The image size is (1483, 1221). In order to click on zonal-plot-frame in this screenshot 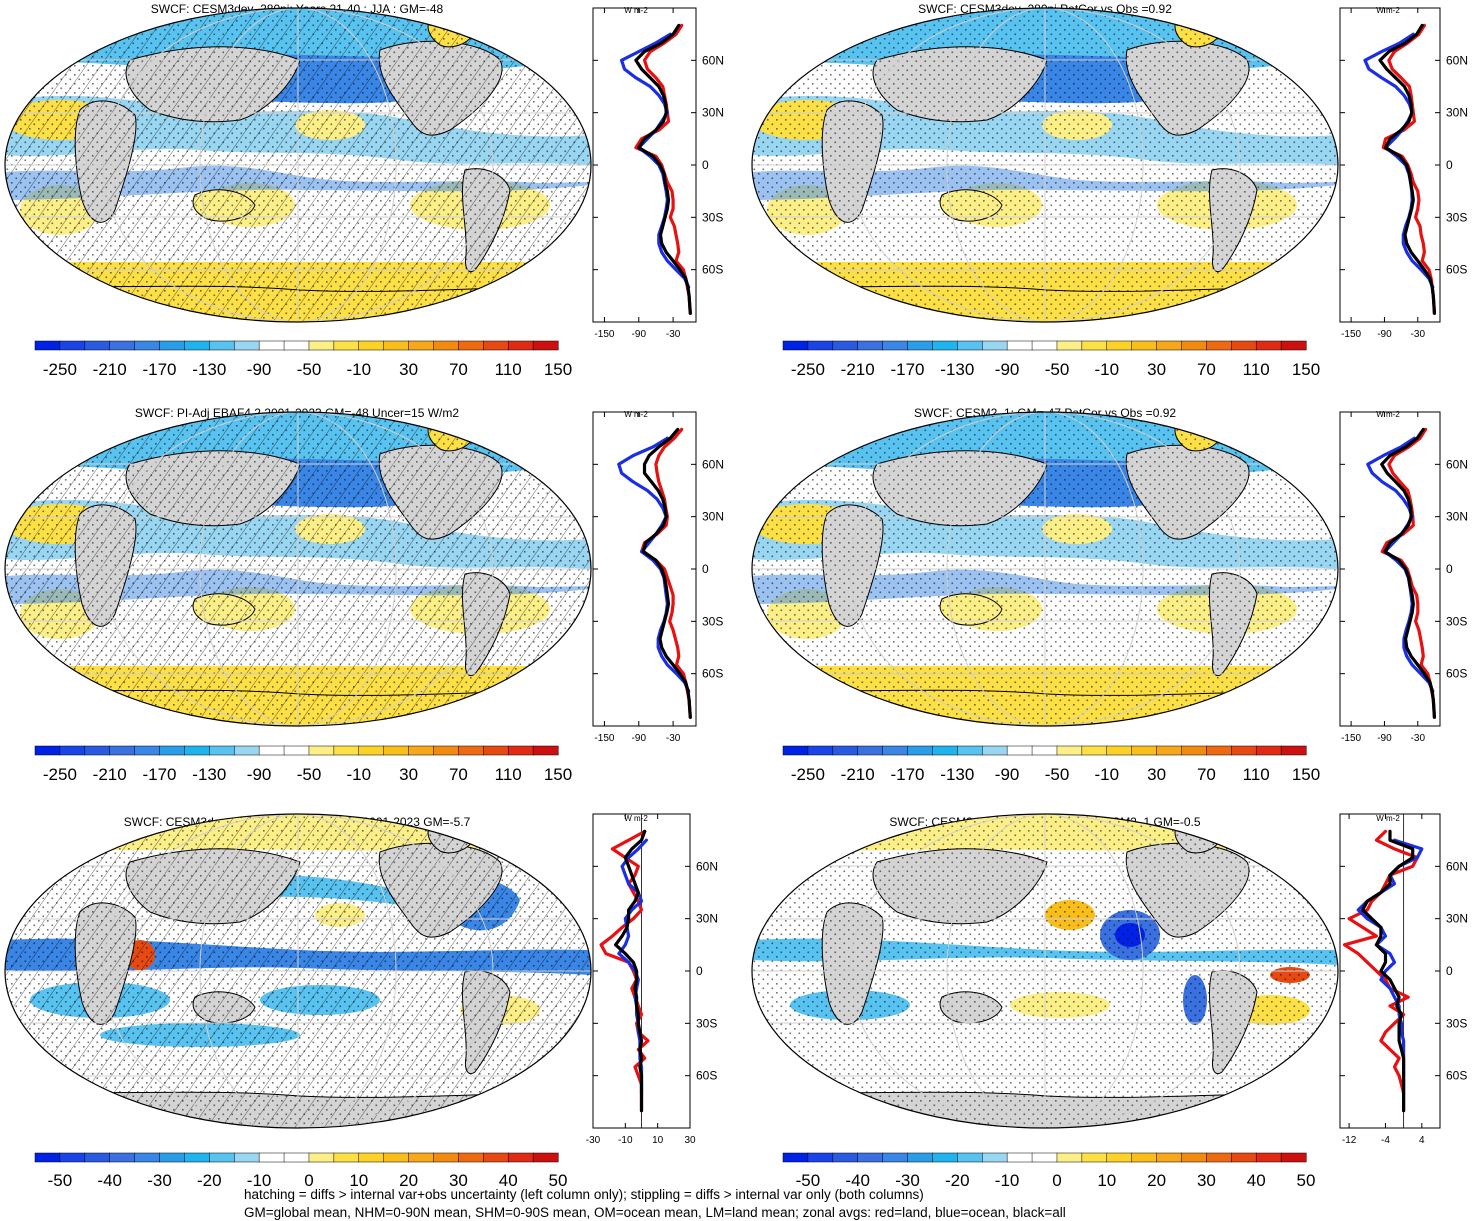, I will do `click(1390, 971)`.